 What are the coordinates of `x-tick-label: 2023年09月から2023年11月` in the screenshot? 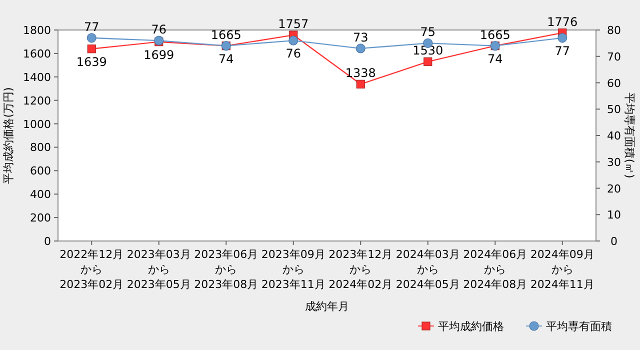 It's located at (293, 269).